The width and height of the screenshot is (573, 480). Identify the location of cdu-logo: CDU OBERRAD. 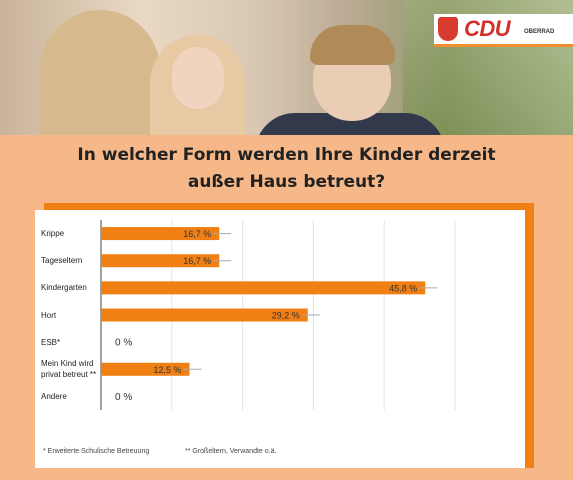
(503, 29).